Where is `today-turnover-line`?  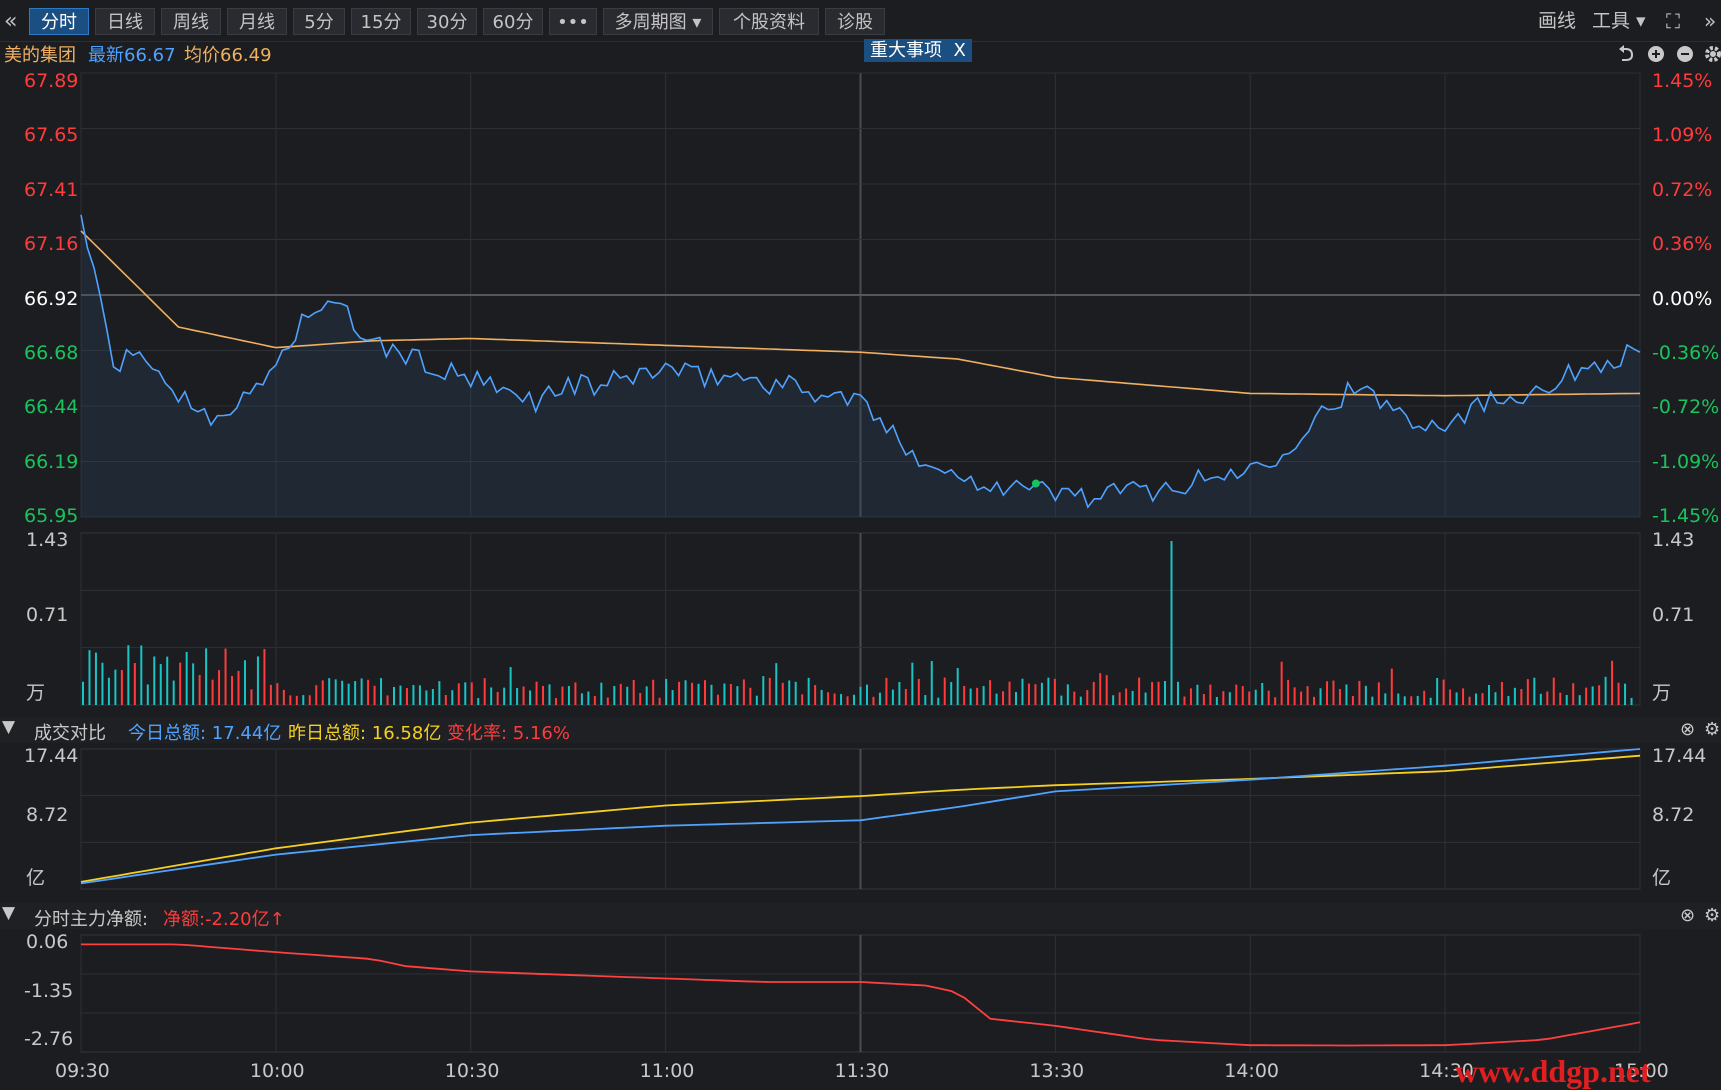
today-turnover-line is located at coordinates (860, 816).